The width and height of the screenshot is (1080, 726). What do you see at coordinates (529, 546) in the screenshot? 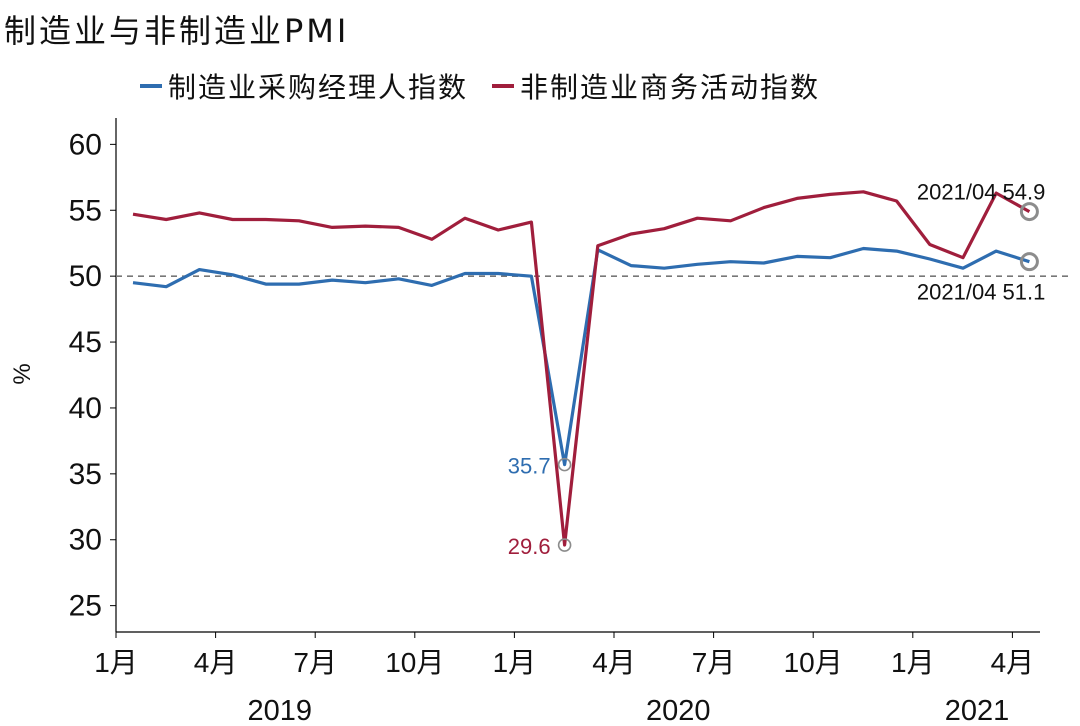
I see `annotation-label: 29.6` at bounding box center [529, 546].